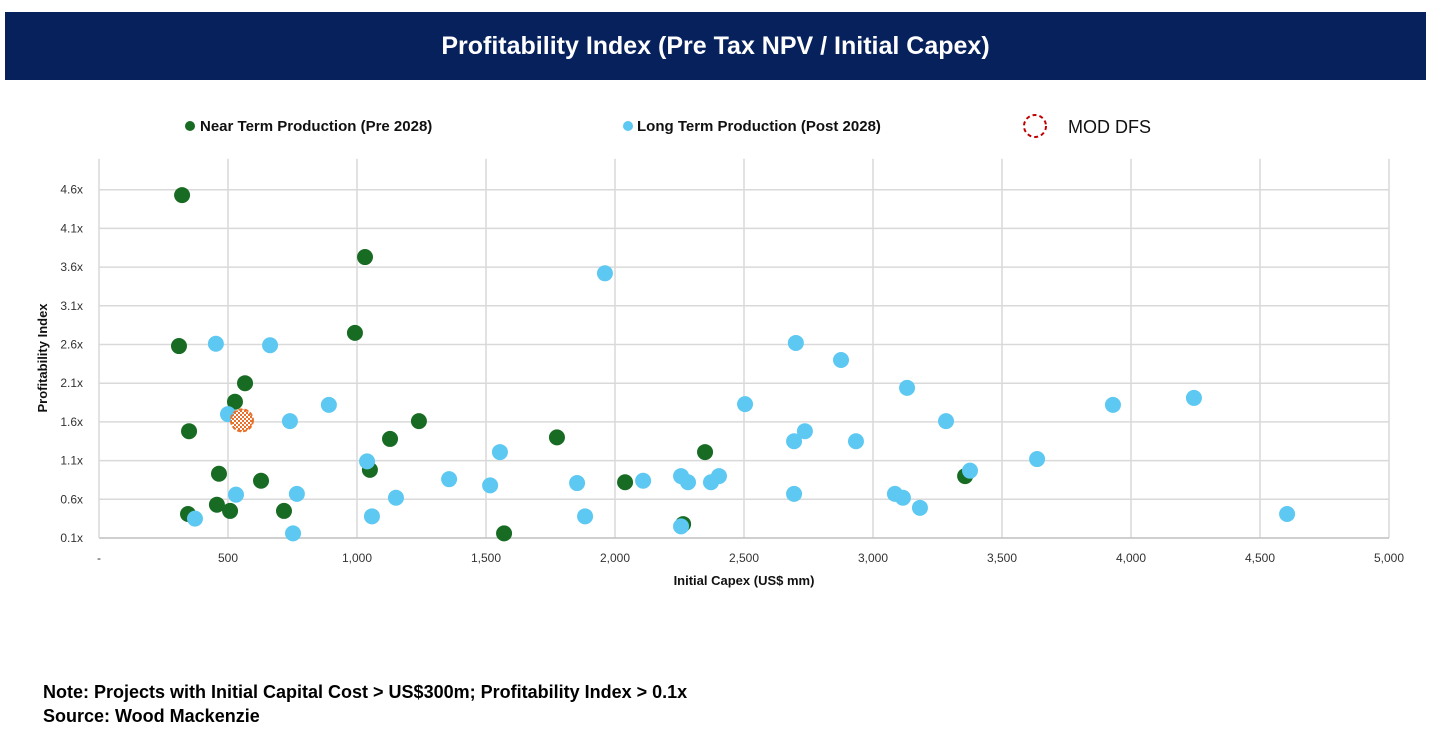  I want to click on y-tick-label: 0.6x, so click(71, 499).